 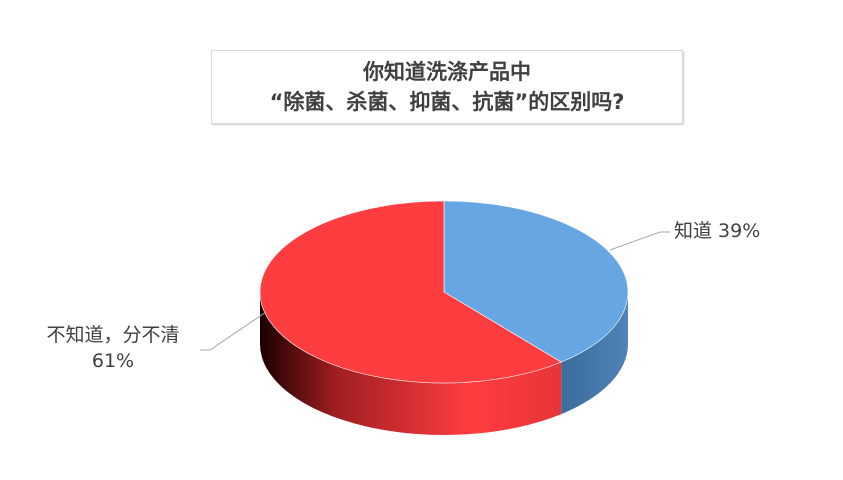 What do you see at coordinates (411, 363) in the screenshot?
I see `pie-side-dont-know` at bounding box center [411, 363].